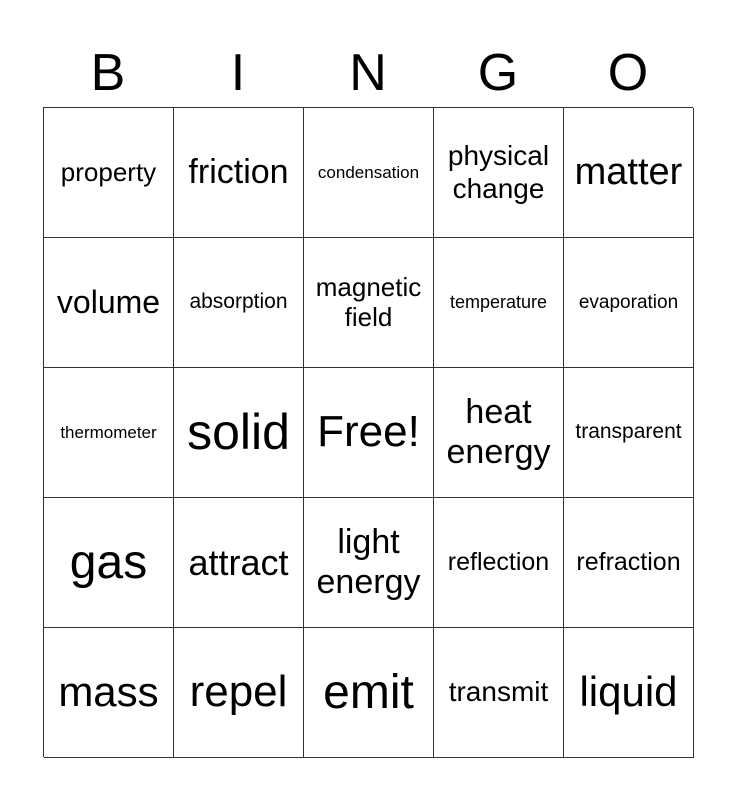 This screenshot has width=736, height=800. I want to click on bingo-cell: mass, so click(109, 693).